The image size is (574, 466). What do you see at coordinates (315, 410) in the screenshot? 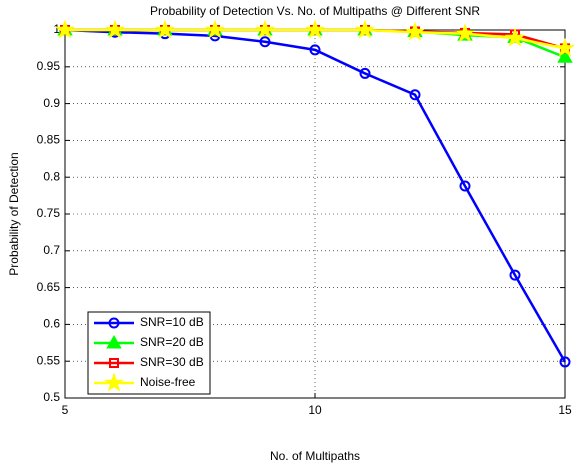
I see `x-tick-label: 10` at bounding box center [315, 410].